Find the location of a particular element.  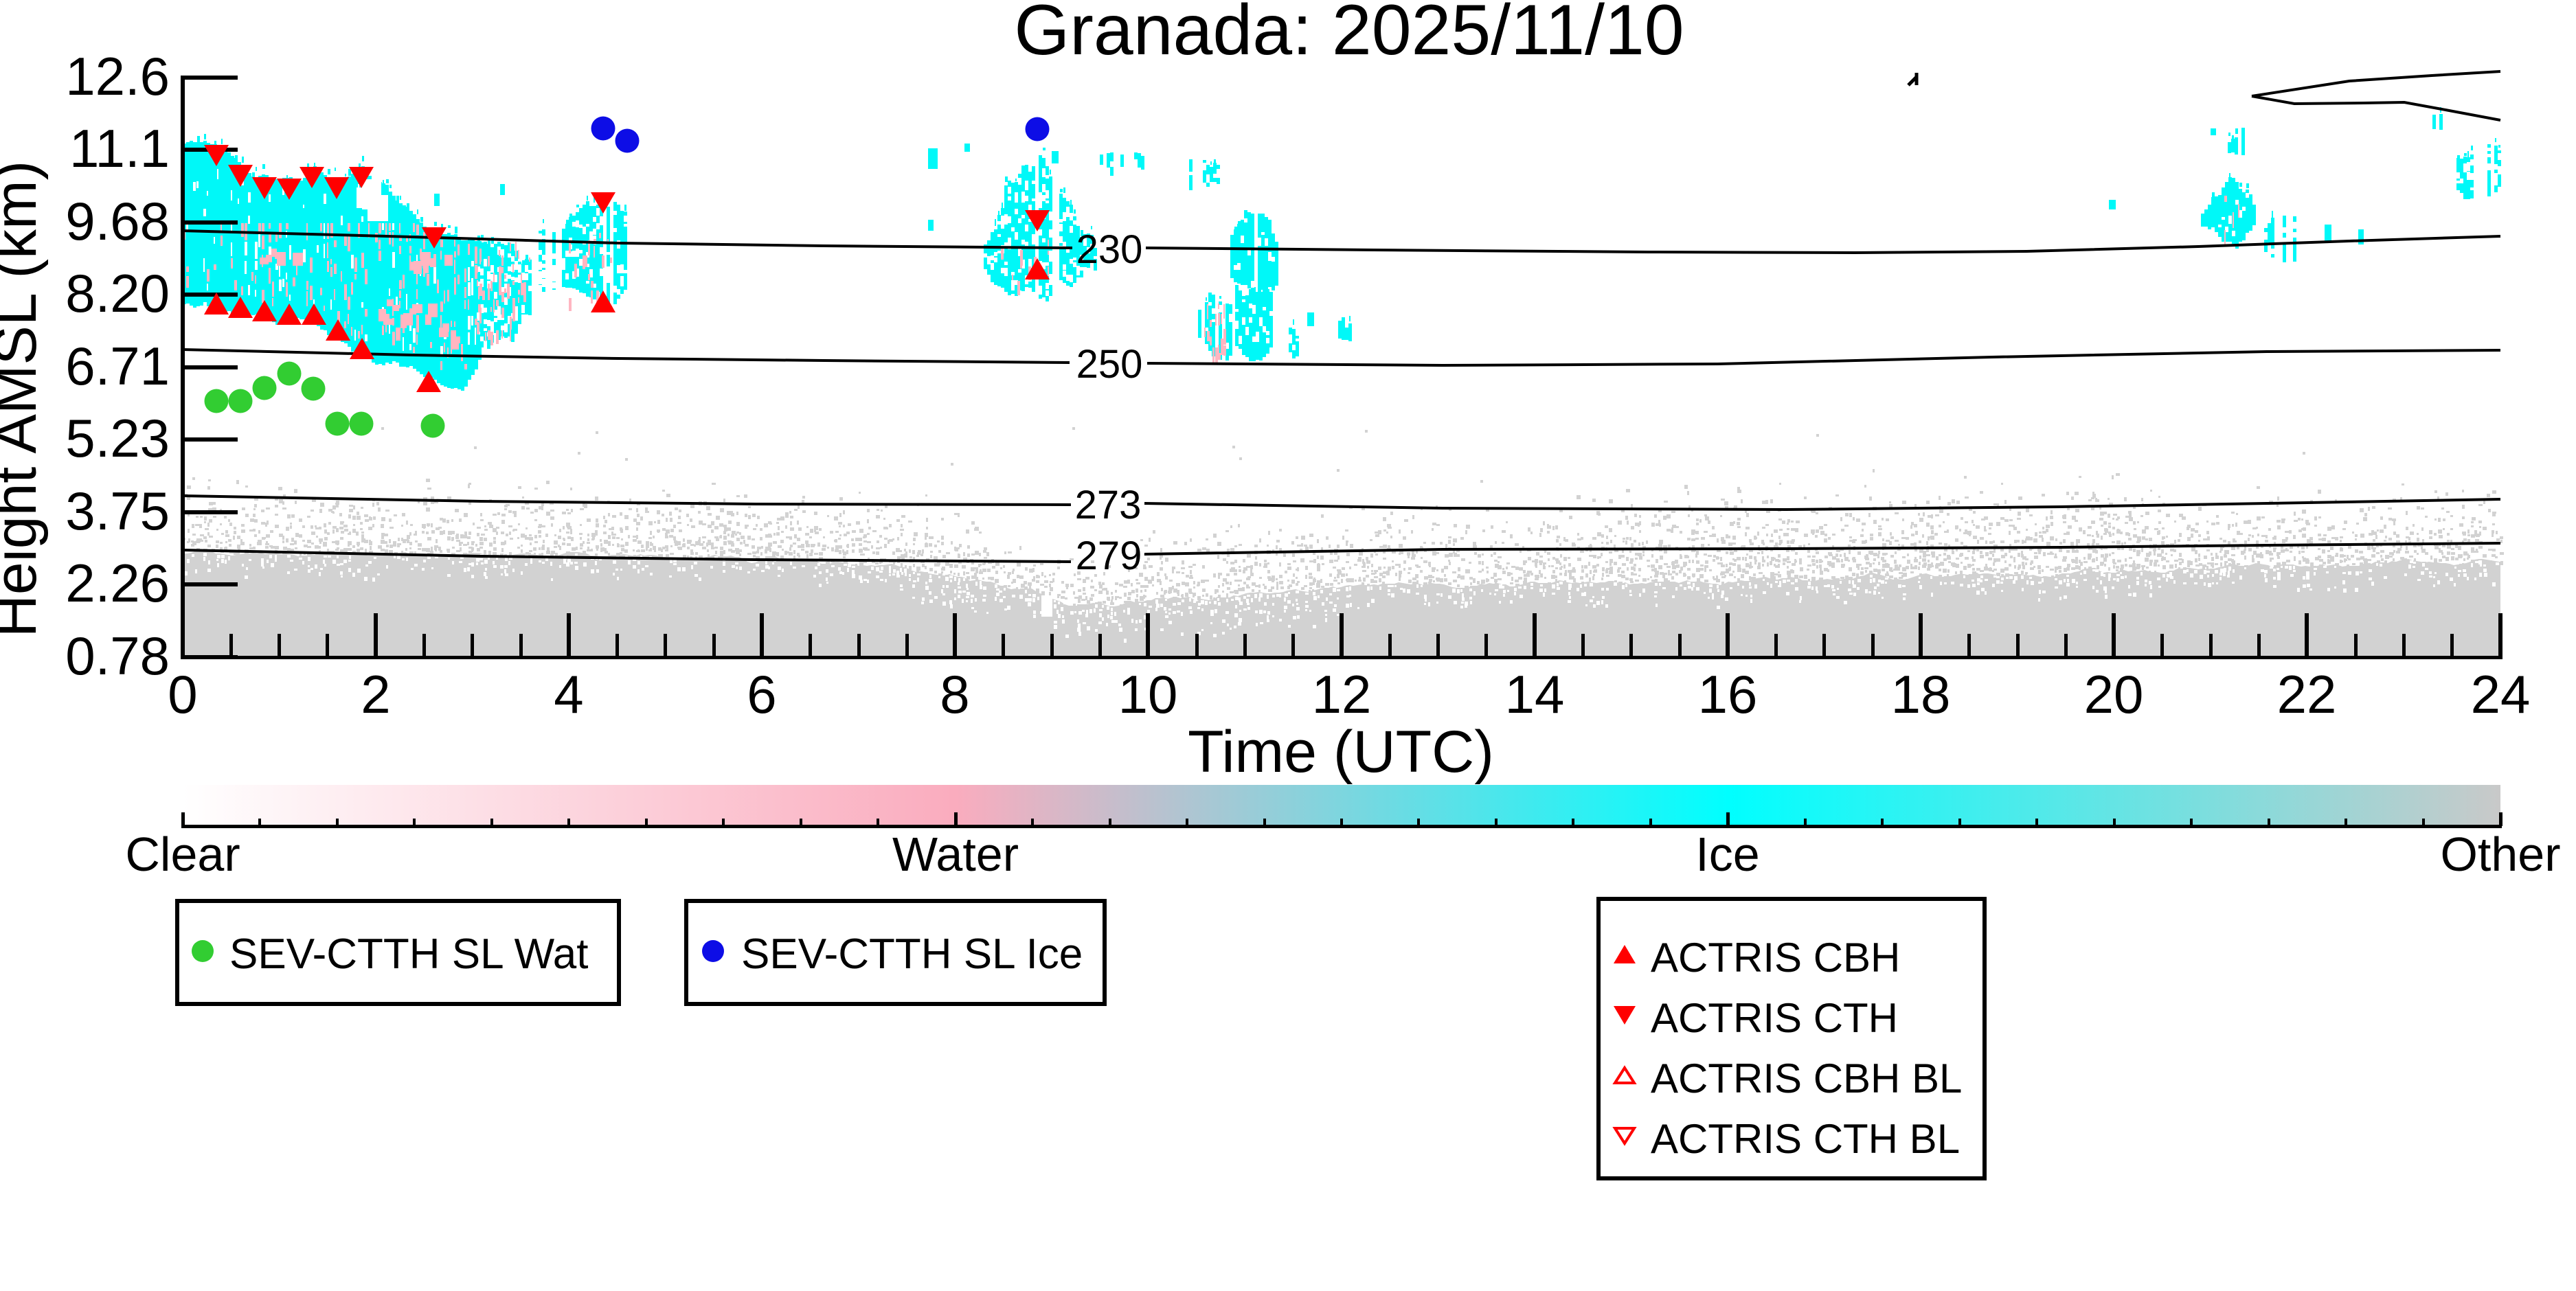

svg-text: 6 is located at coordinates (761, 694).